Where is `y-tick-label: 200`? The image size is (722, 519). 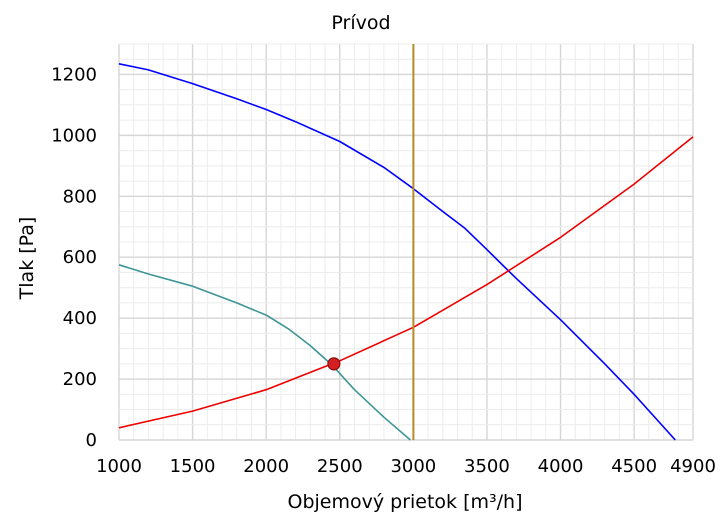
y-tick-label: 200 is located at coordinates (80, 379).